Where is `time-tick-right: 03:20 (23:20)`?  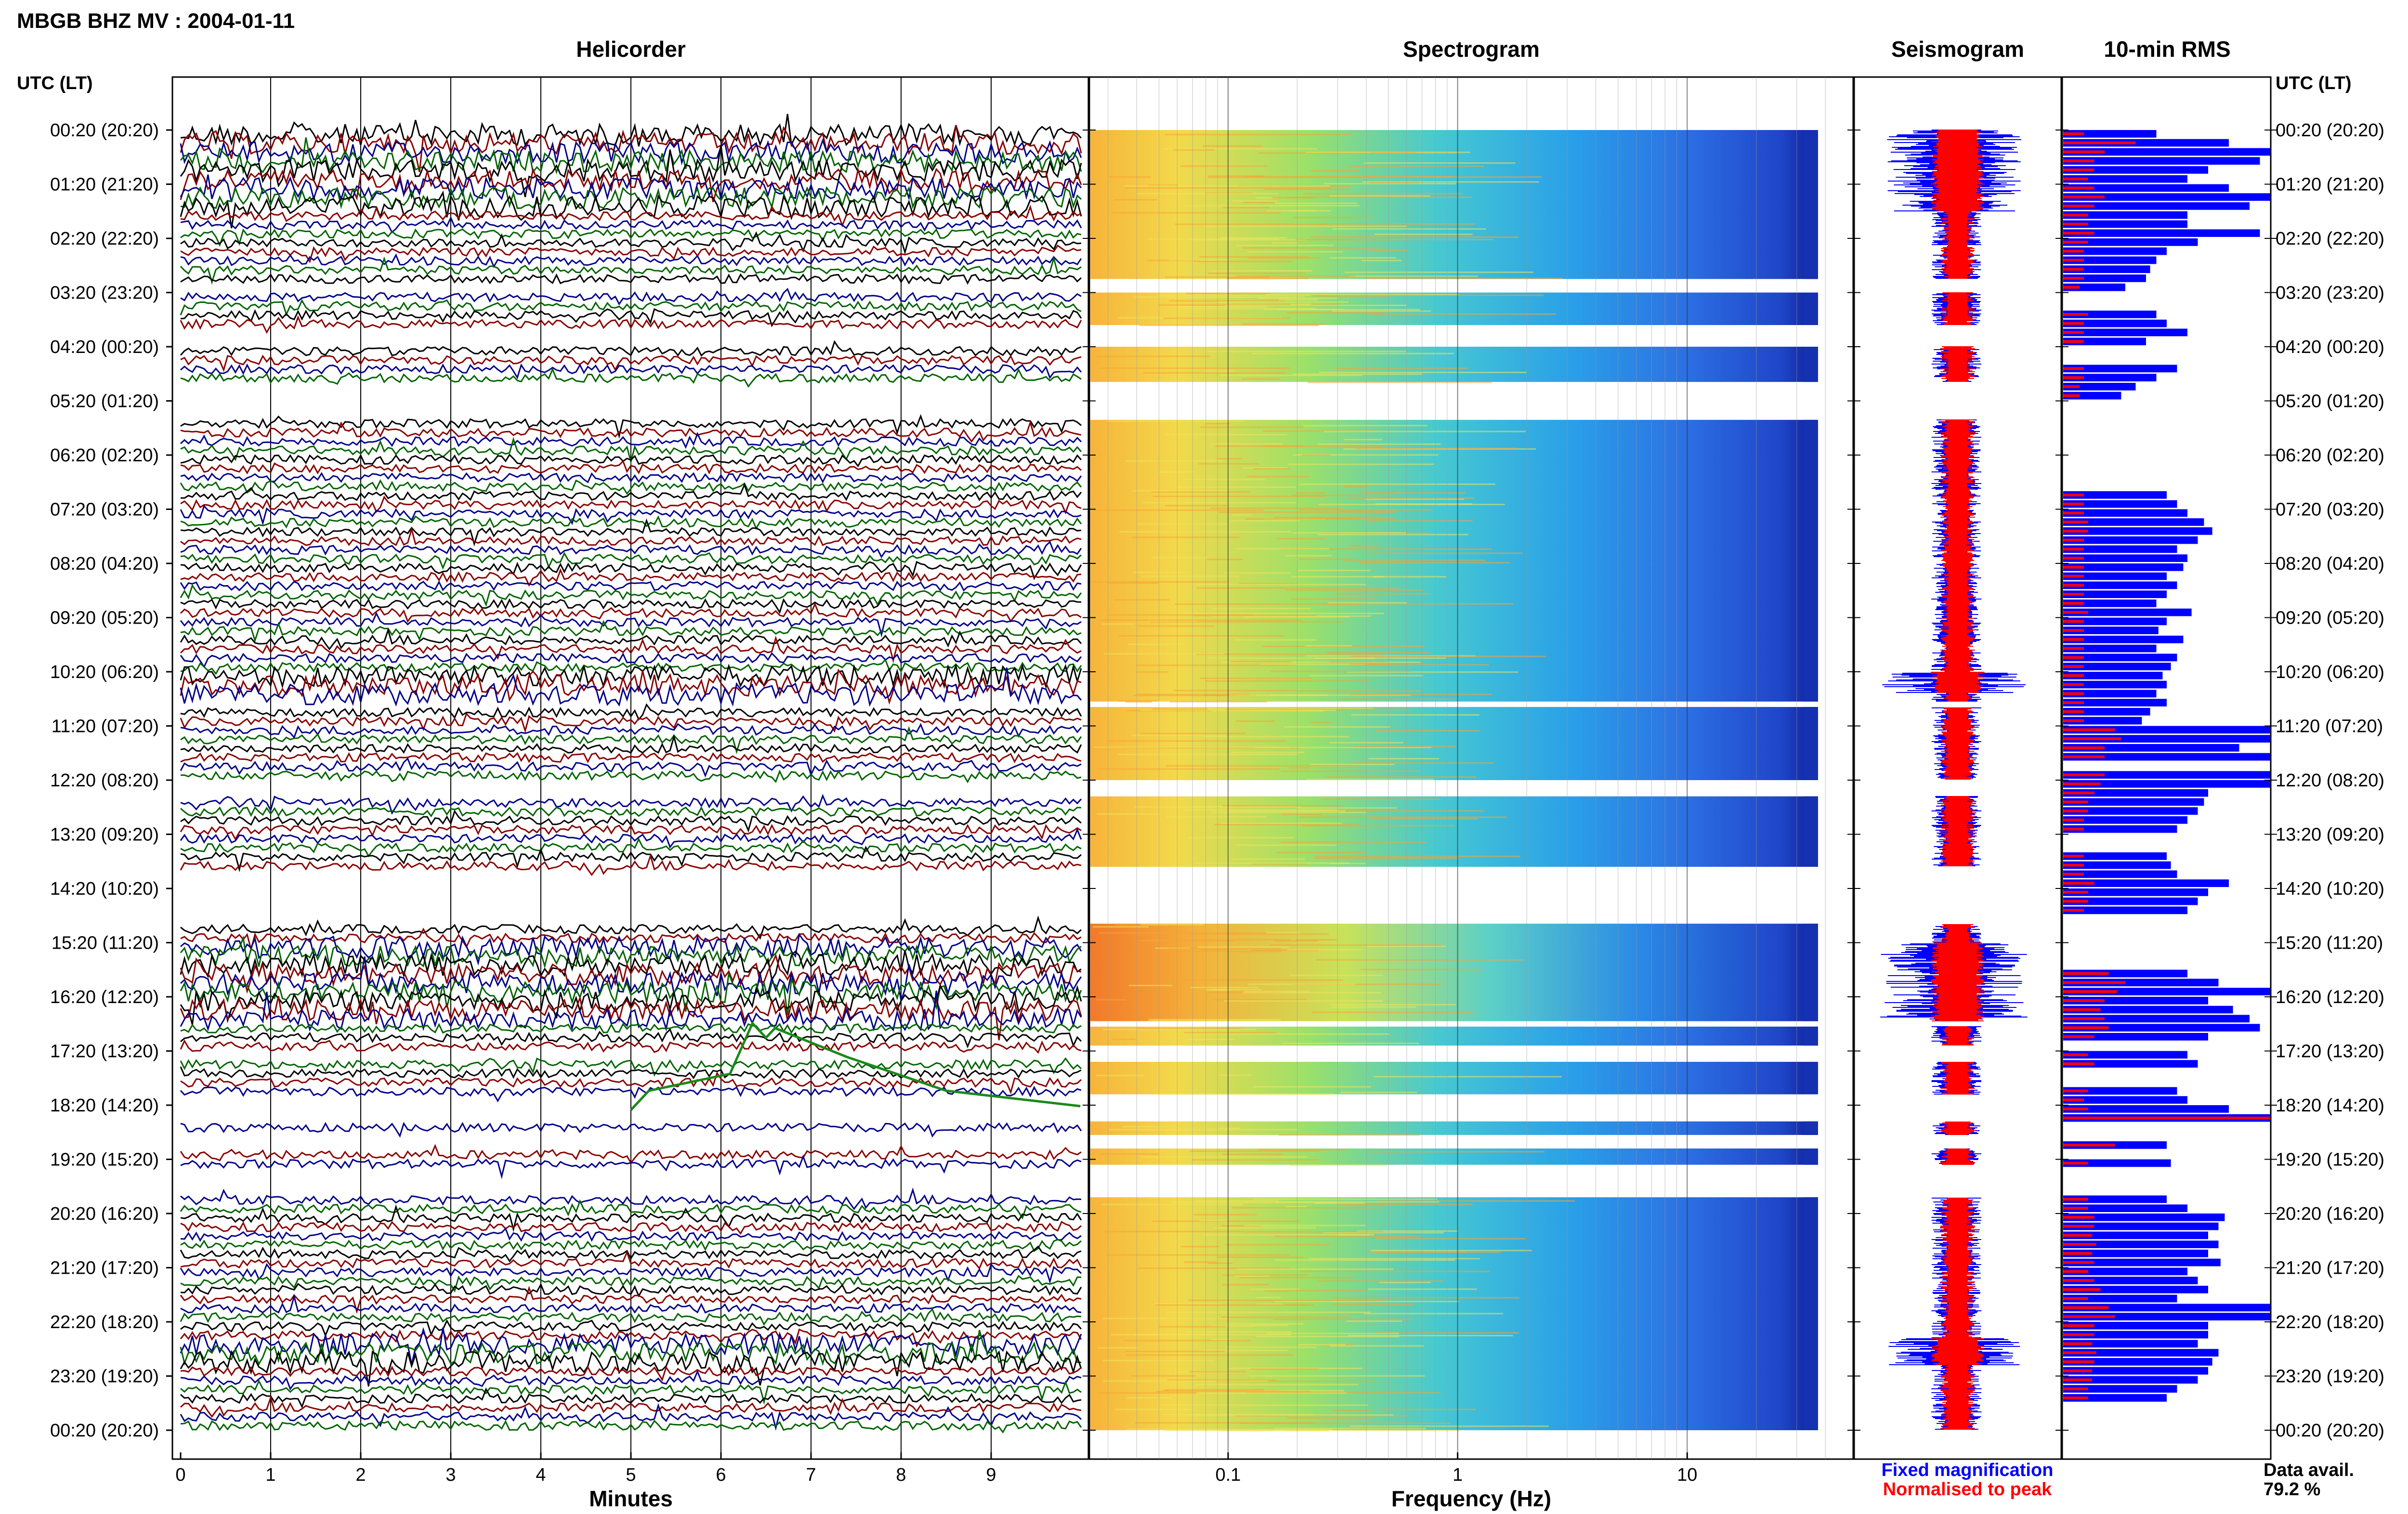
time-tick-right: 03:20 (23:20) is located at coordinates (2330, 293).